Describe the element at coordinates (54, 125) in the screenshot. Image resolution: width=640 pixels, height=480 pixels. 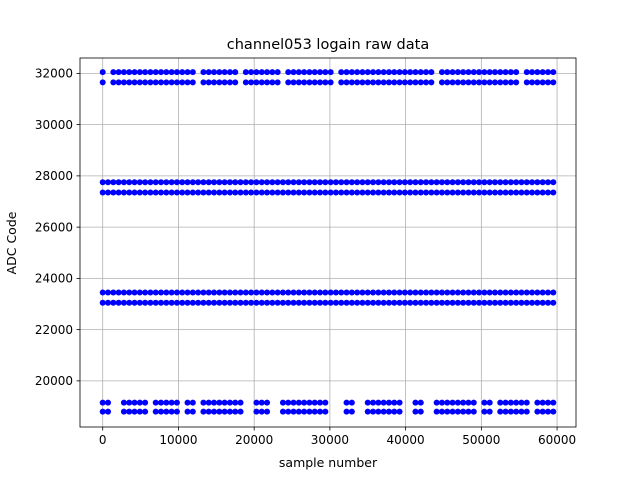
I see `y-tick-label: 30000` at that location.